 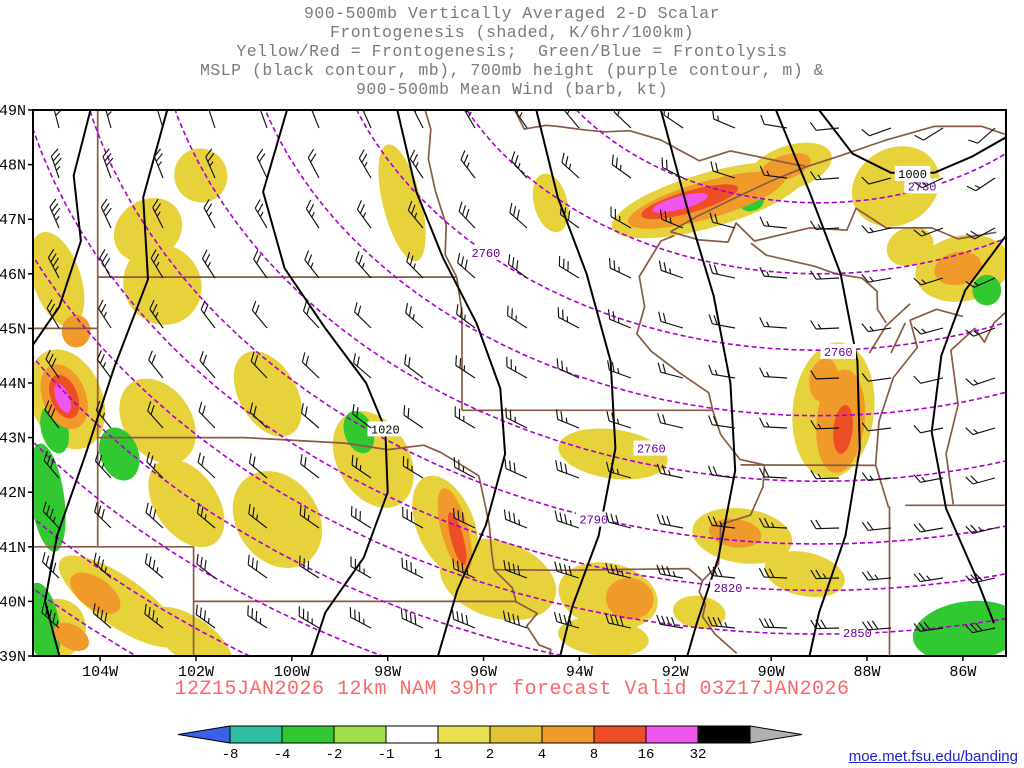 What do you see at coordinates (13, 166) in the screenshot?
I see `svg-text: 48N` at bounding box center [13, 166].